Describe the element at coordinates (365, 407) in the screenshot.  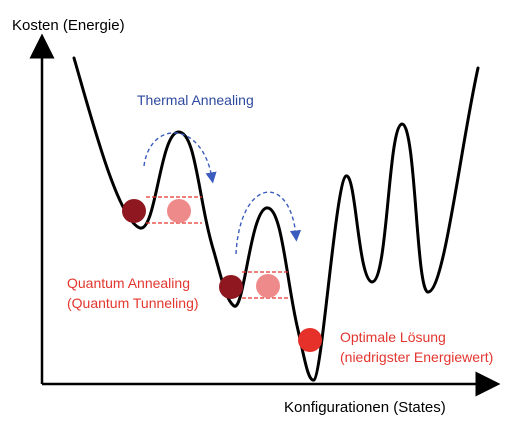
I see `x-axis-label: Konfigurationen (States)` at that location.